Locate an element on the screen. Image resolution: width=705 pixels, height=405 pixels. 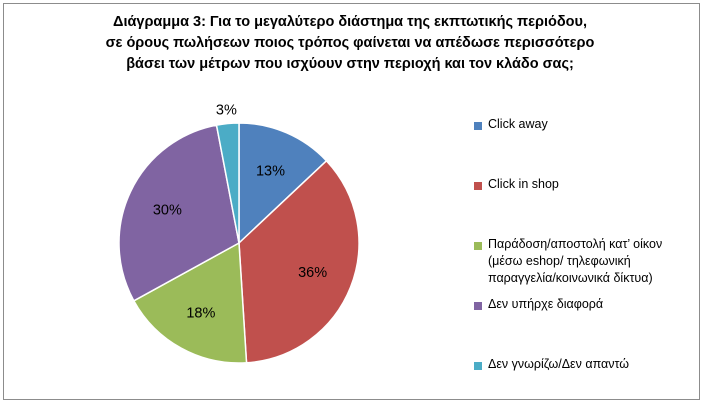
pie-slice-no-difference is located at coordinates (179, 213).